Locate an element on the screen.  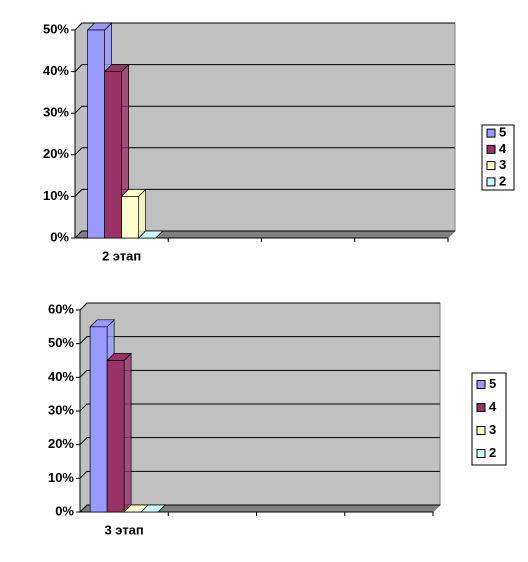
y-tick-label: 60% is located at coordinates (61, 308).